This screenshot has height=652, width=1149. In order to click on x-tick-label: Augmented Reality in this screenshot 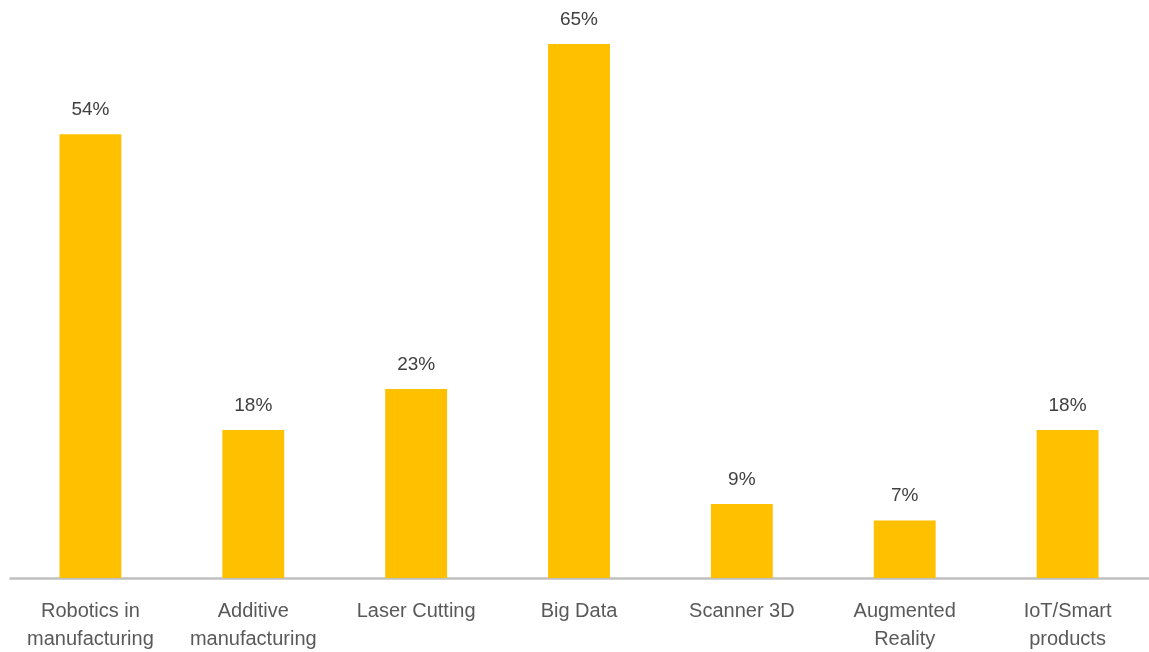, I will do `click(904, 623)`.